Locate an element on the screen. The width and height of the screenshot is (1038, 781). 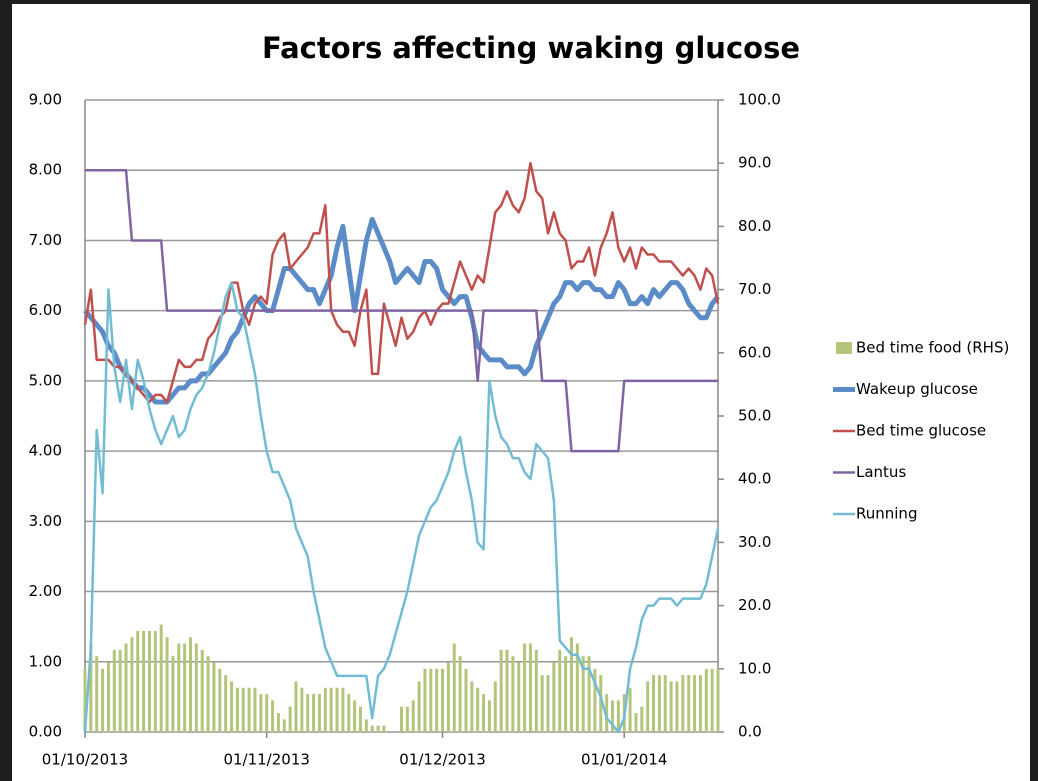
y2-tick-label: 80.0 is located at coordinates (754, 226).